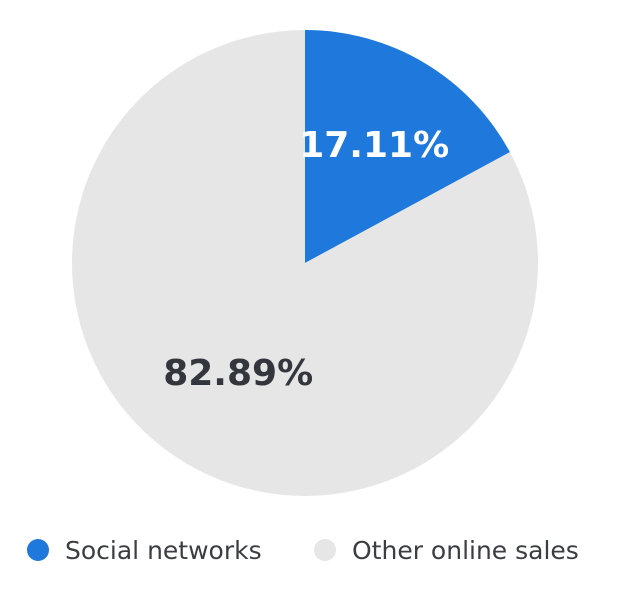  I want to click on legend-item-social-networks: Social networks, so click(144, 550).